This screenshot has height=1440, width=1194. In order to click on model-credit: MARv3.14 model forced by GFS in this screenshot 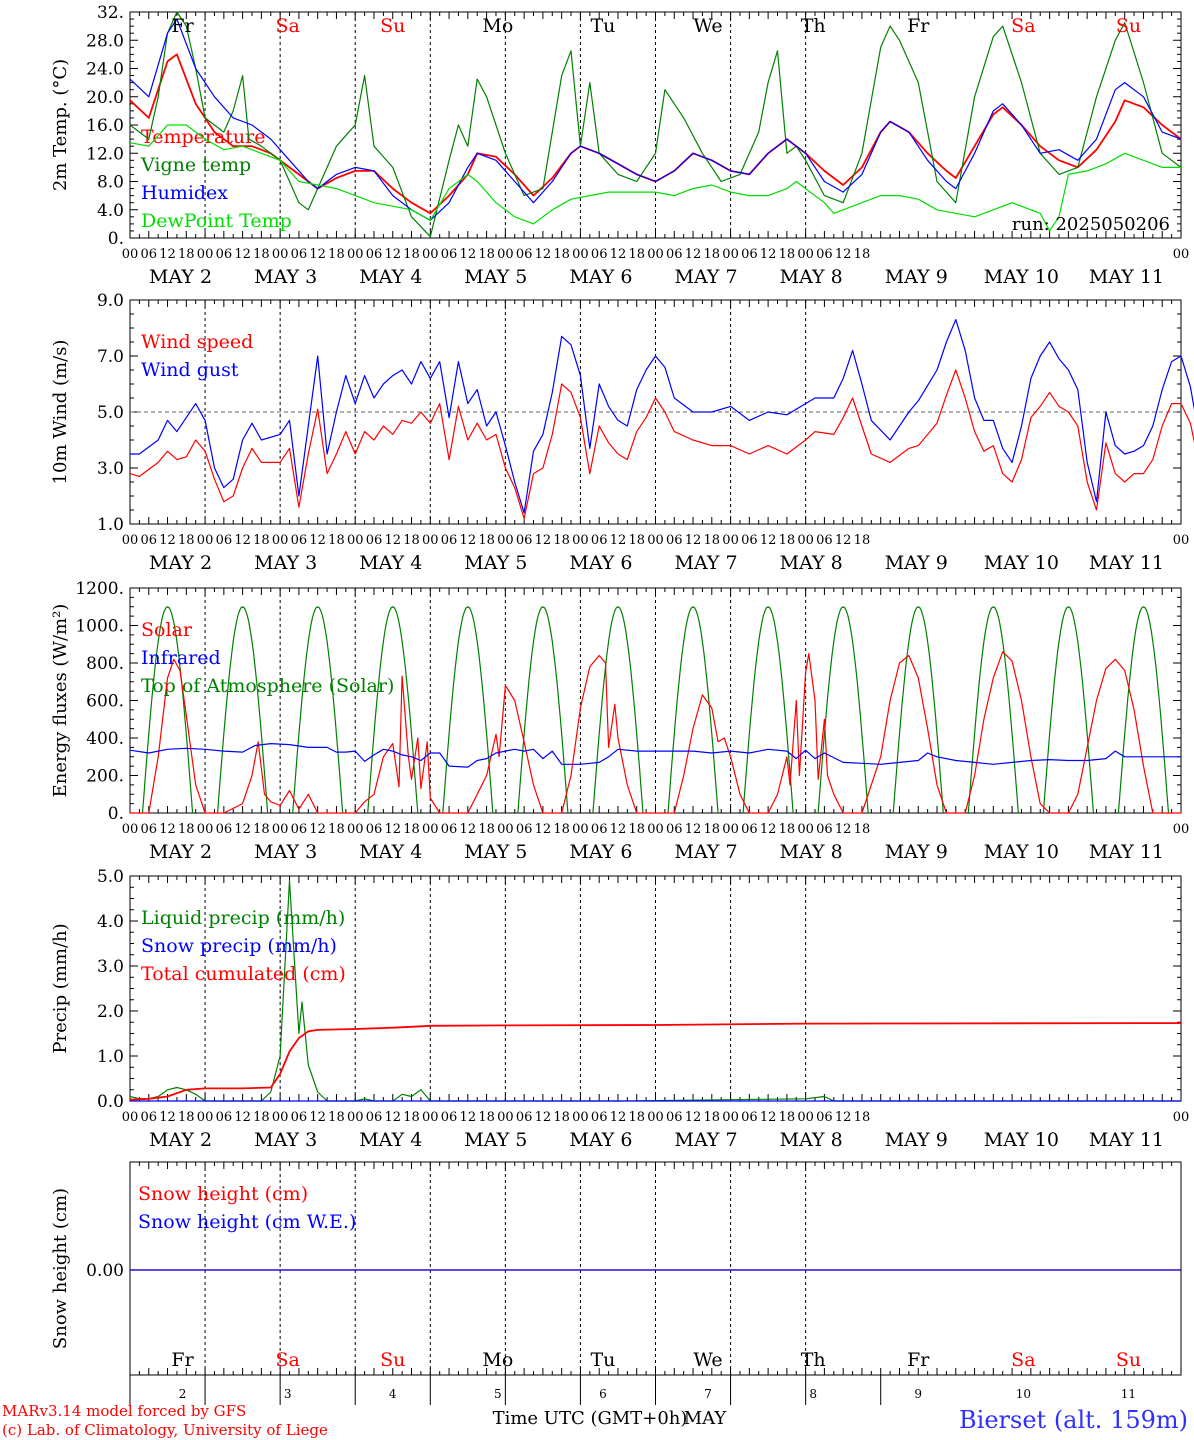, I will do `click(124, 1411)`.